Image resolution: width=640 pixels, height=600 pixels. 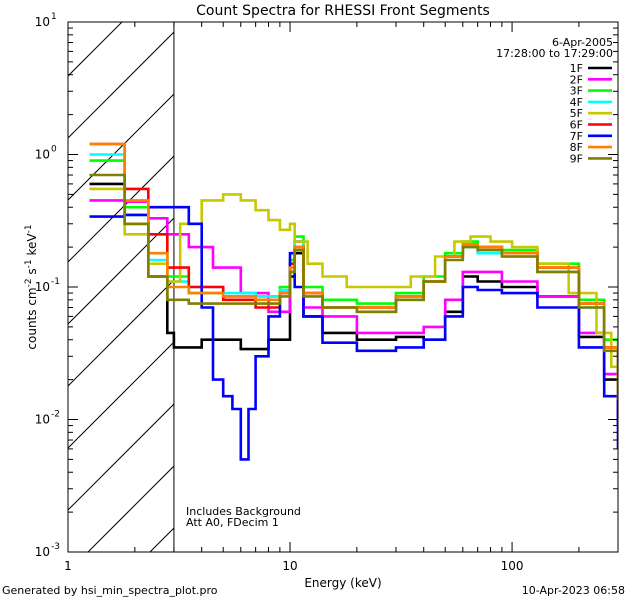 What do you see at coordinates (342, 583) in the screenshot?
I see `x-axis-label: Energy (keV)` at bounding box center [342, 583].